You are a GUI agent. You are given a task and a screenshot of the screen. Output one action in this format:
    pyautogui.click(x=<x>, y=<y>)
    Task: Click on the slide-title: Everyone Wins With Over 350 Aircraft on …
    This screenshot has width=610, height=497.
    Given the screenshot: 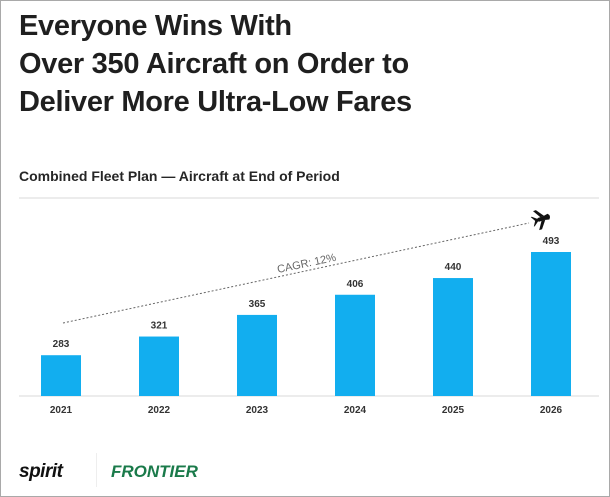 What is the action you would take?
    pyautogui.click(x=215, y=64)
    